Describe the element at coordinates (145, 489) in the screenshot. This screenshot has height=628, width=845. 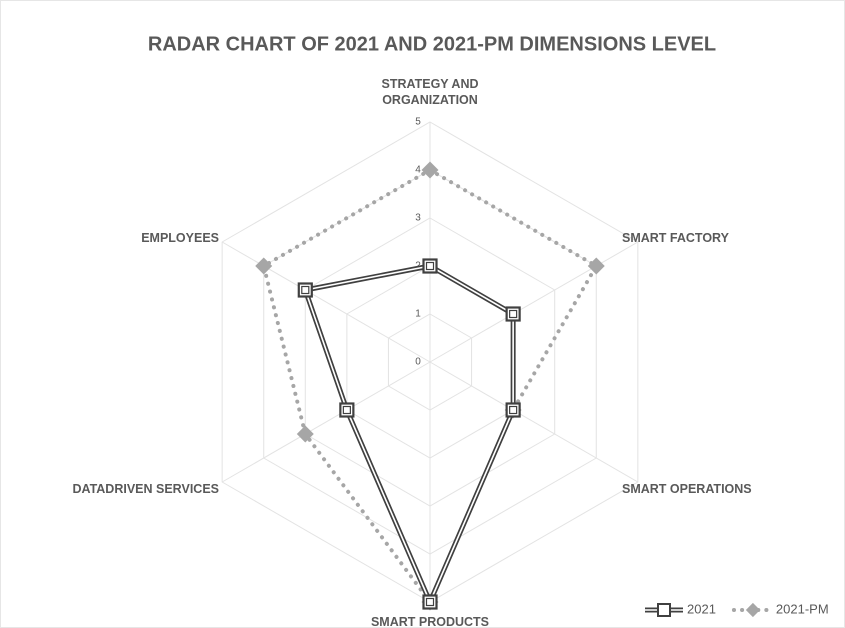
I see `category-label: DATADRIVEN SERVICES` at that location.